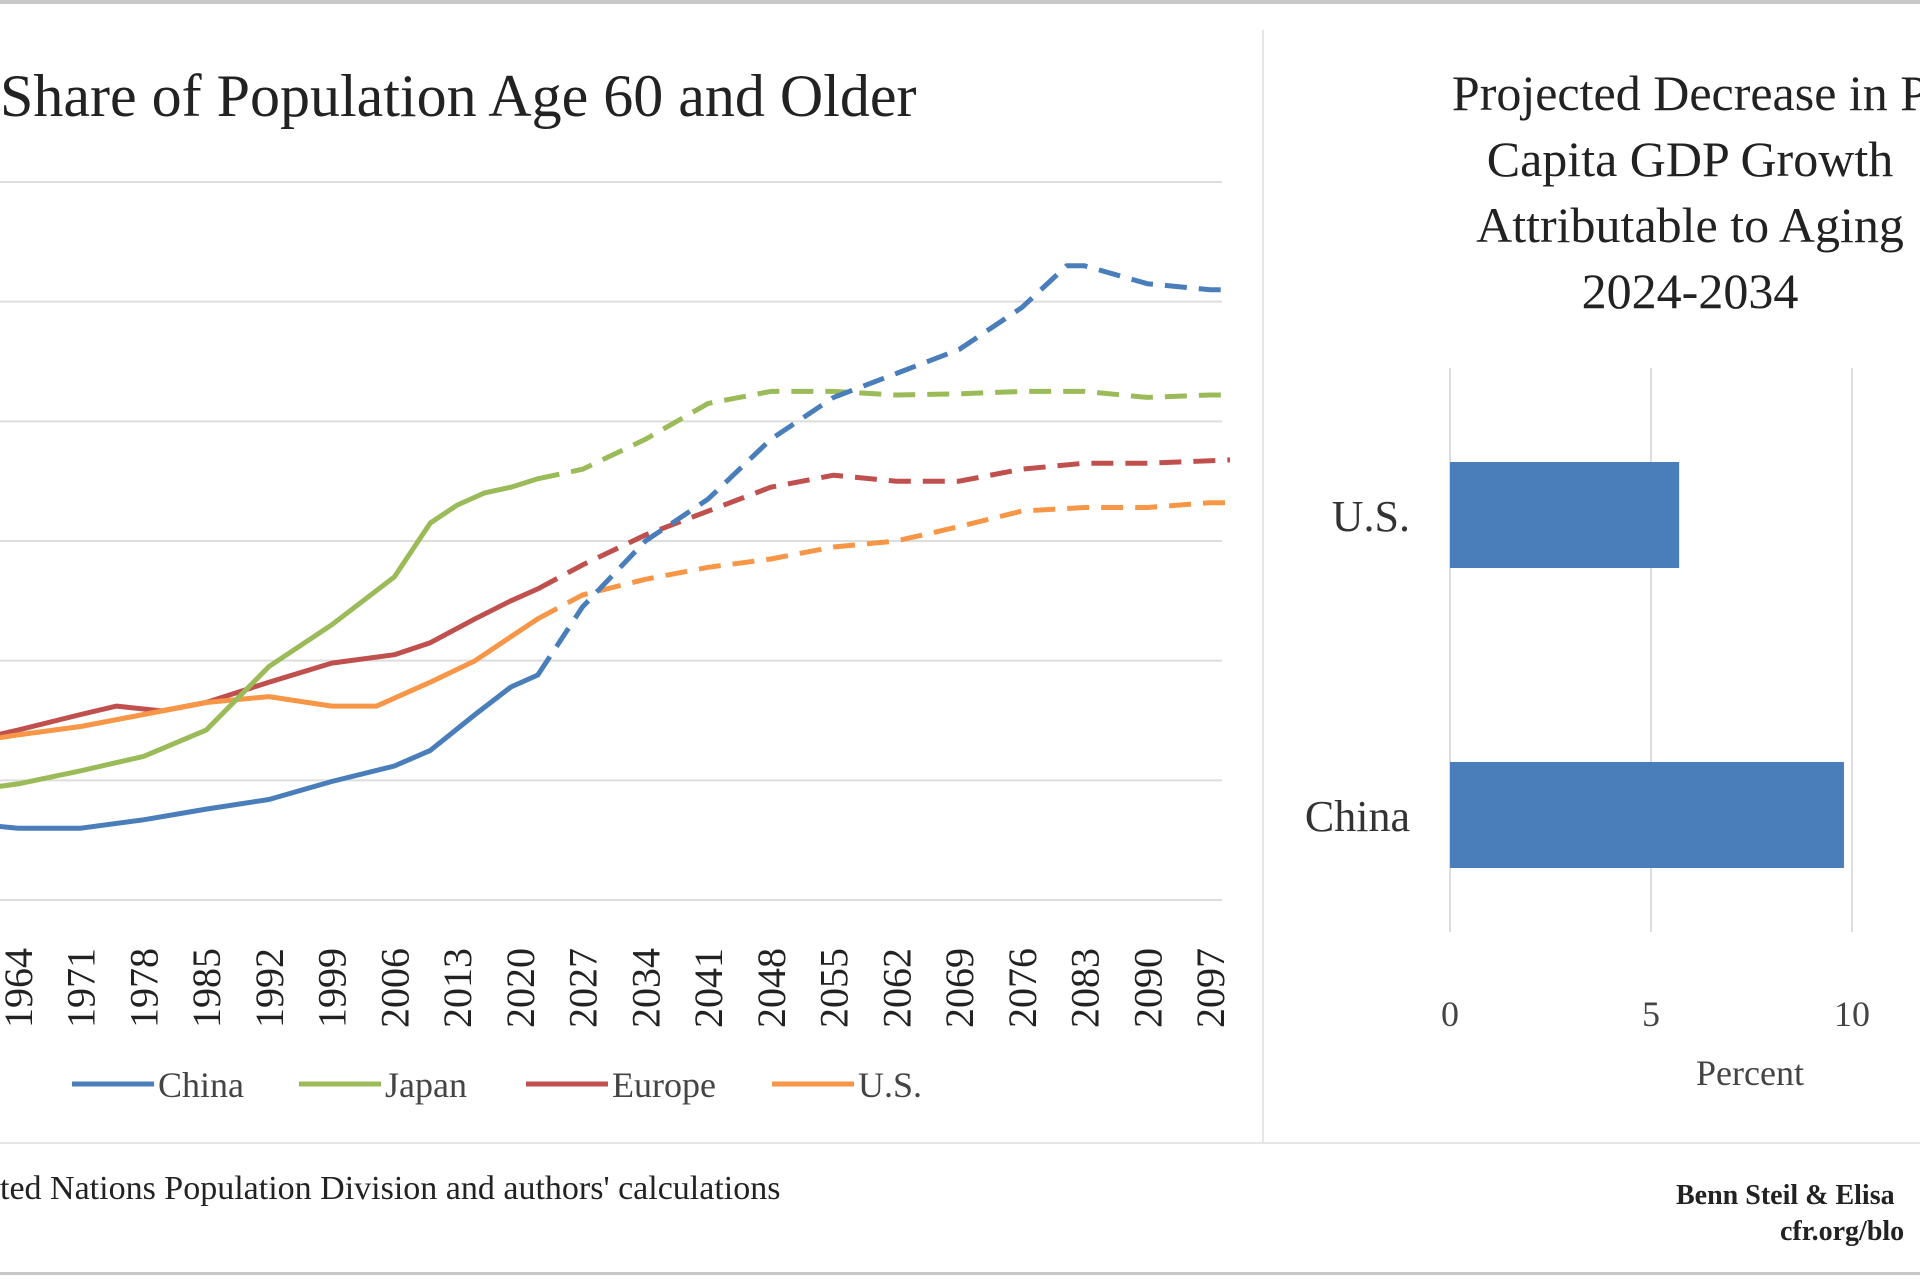  Describe the element at coordinates (270, 751) in the screenshot. I see `series-line-china-actual` at that location.